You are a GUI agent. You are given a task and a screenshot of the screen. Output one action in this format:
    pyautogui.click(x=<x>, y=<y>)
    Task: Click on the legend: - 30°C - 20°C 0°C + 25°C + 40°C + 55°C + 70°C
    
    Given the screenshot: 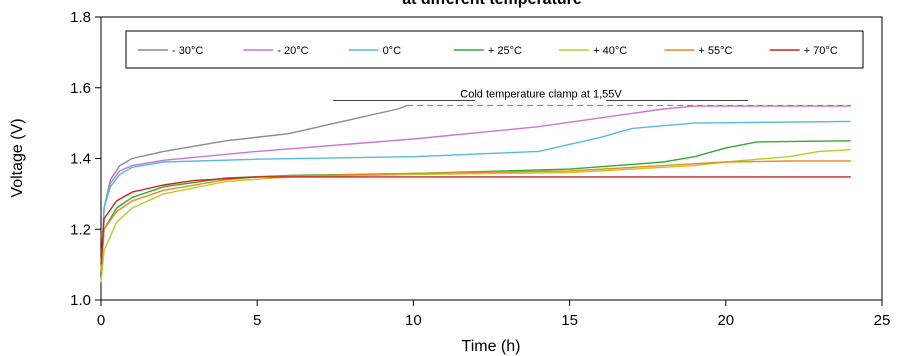 What is the action you would take?
    pyautogui.click(x=494, y=49)
    